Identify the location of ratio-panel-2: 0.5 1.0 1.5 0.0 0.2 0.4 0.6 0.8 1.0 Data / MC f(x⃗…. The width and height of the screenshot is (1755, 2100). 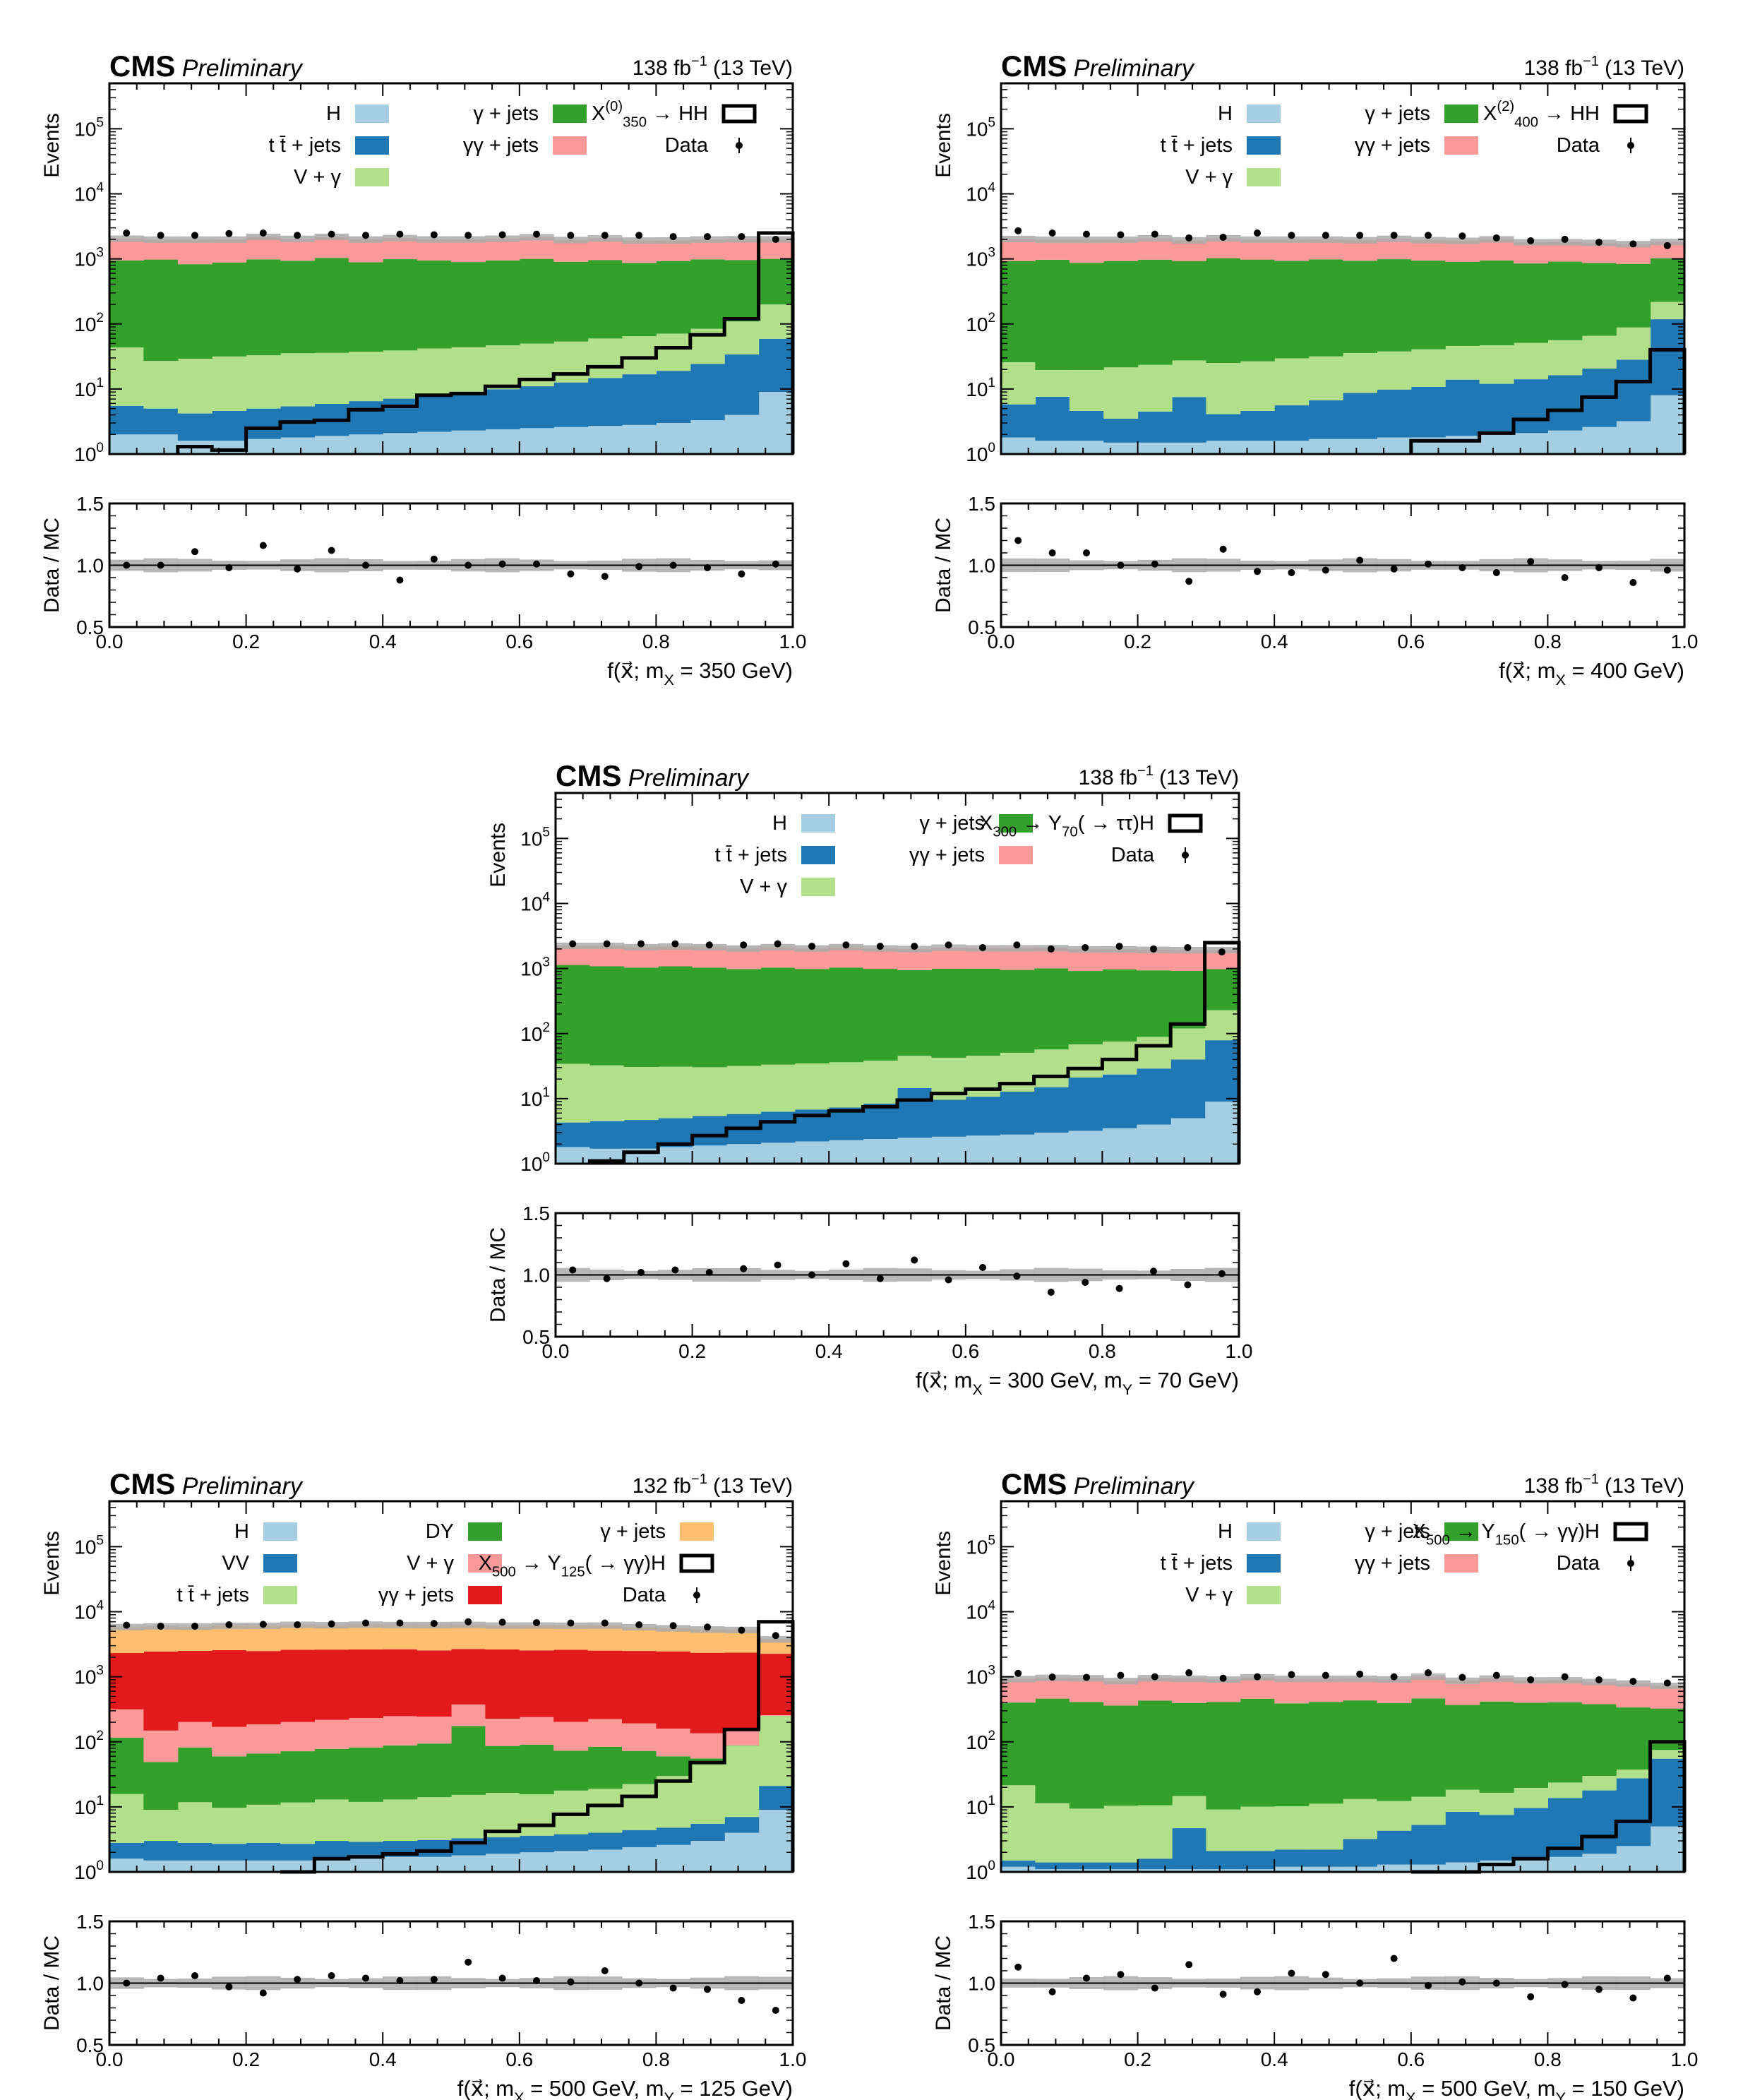
(1315, 590).